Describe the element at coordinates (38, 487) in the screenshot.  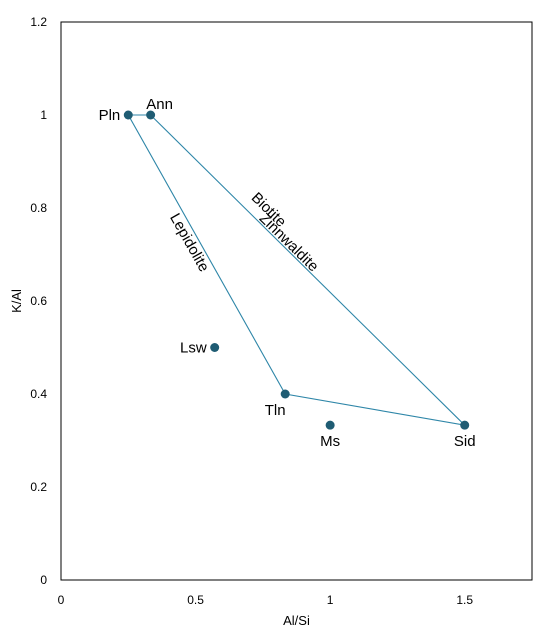
I see `y-tick-label: 0.2` at that location.